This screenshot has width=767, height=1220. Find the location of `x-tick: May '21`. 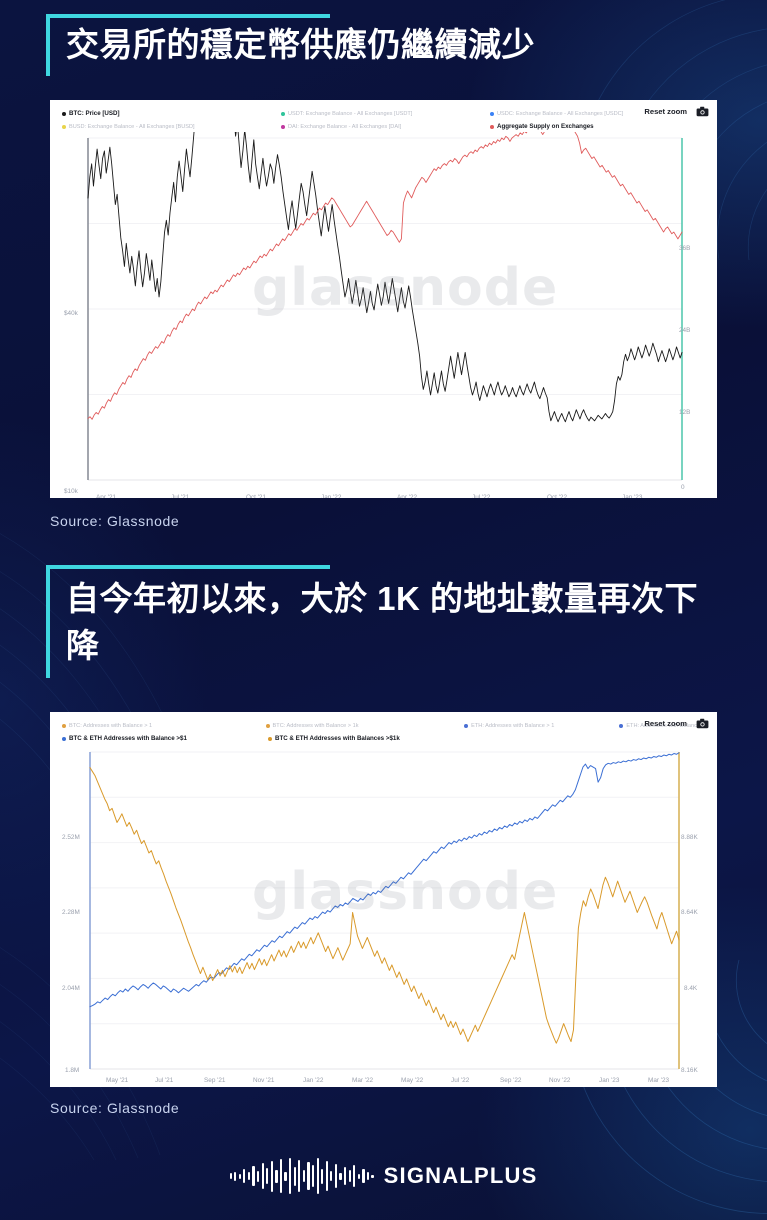

x-tick: May '21 is located at coordinates (117, 1080).